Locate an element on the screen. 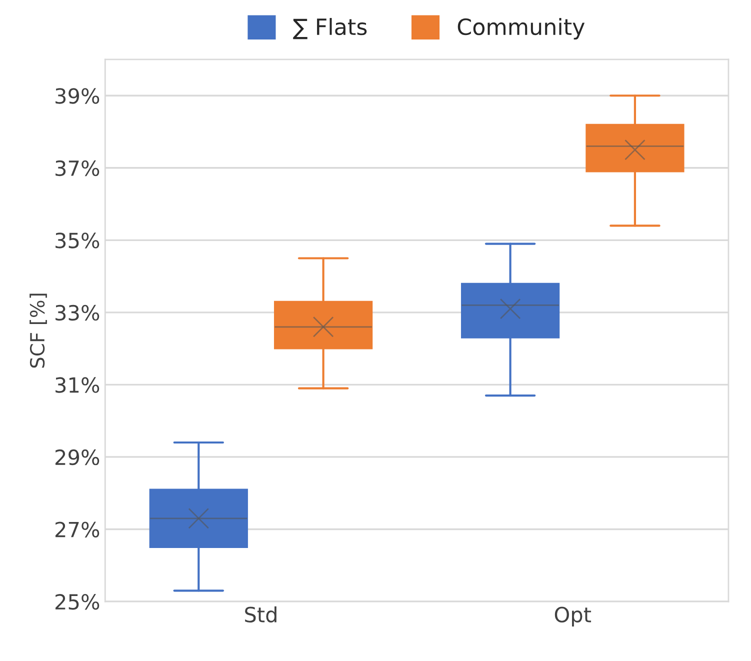 The height and width of the screenshot is (661, 751). x-tick-label: Opt is located at coordinates (573, 616).